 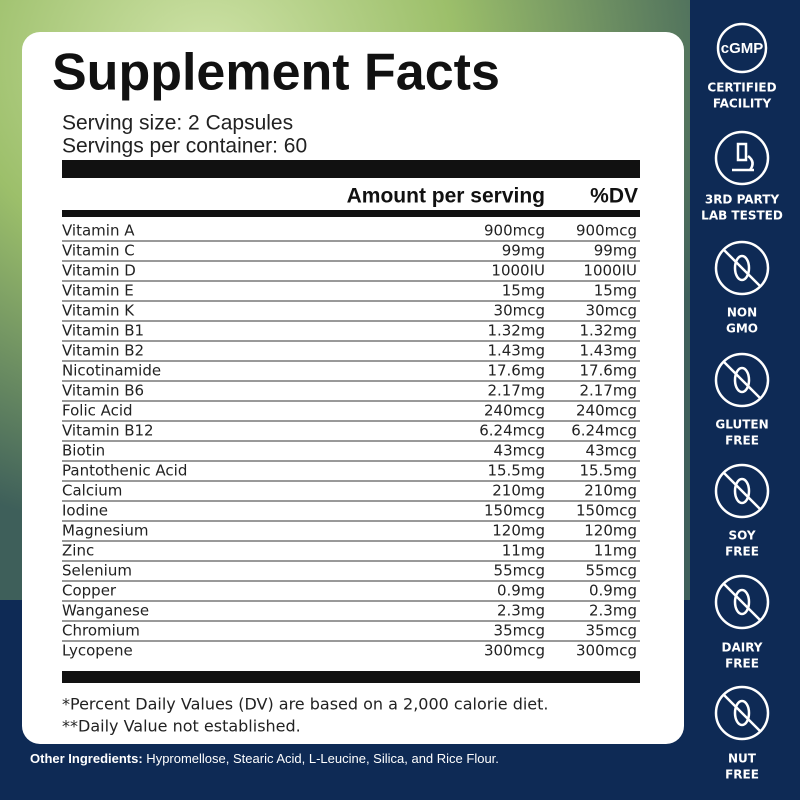 I want to click on nutrient-name: Folic Acid, so click(x=97, y=411).